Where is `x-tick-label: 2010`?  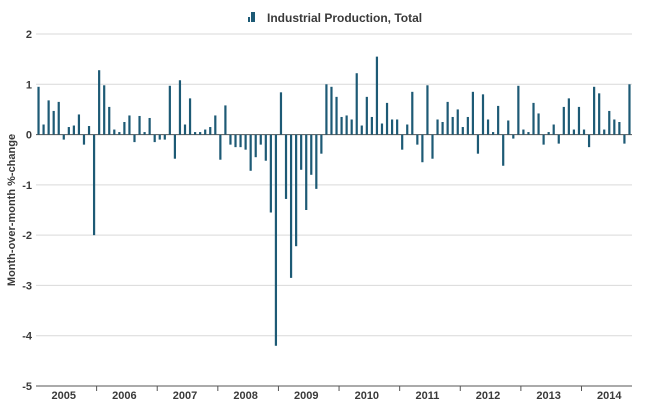
x-tick-label: 2010 is located at coordinates (367, 396).